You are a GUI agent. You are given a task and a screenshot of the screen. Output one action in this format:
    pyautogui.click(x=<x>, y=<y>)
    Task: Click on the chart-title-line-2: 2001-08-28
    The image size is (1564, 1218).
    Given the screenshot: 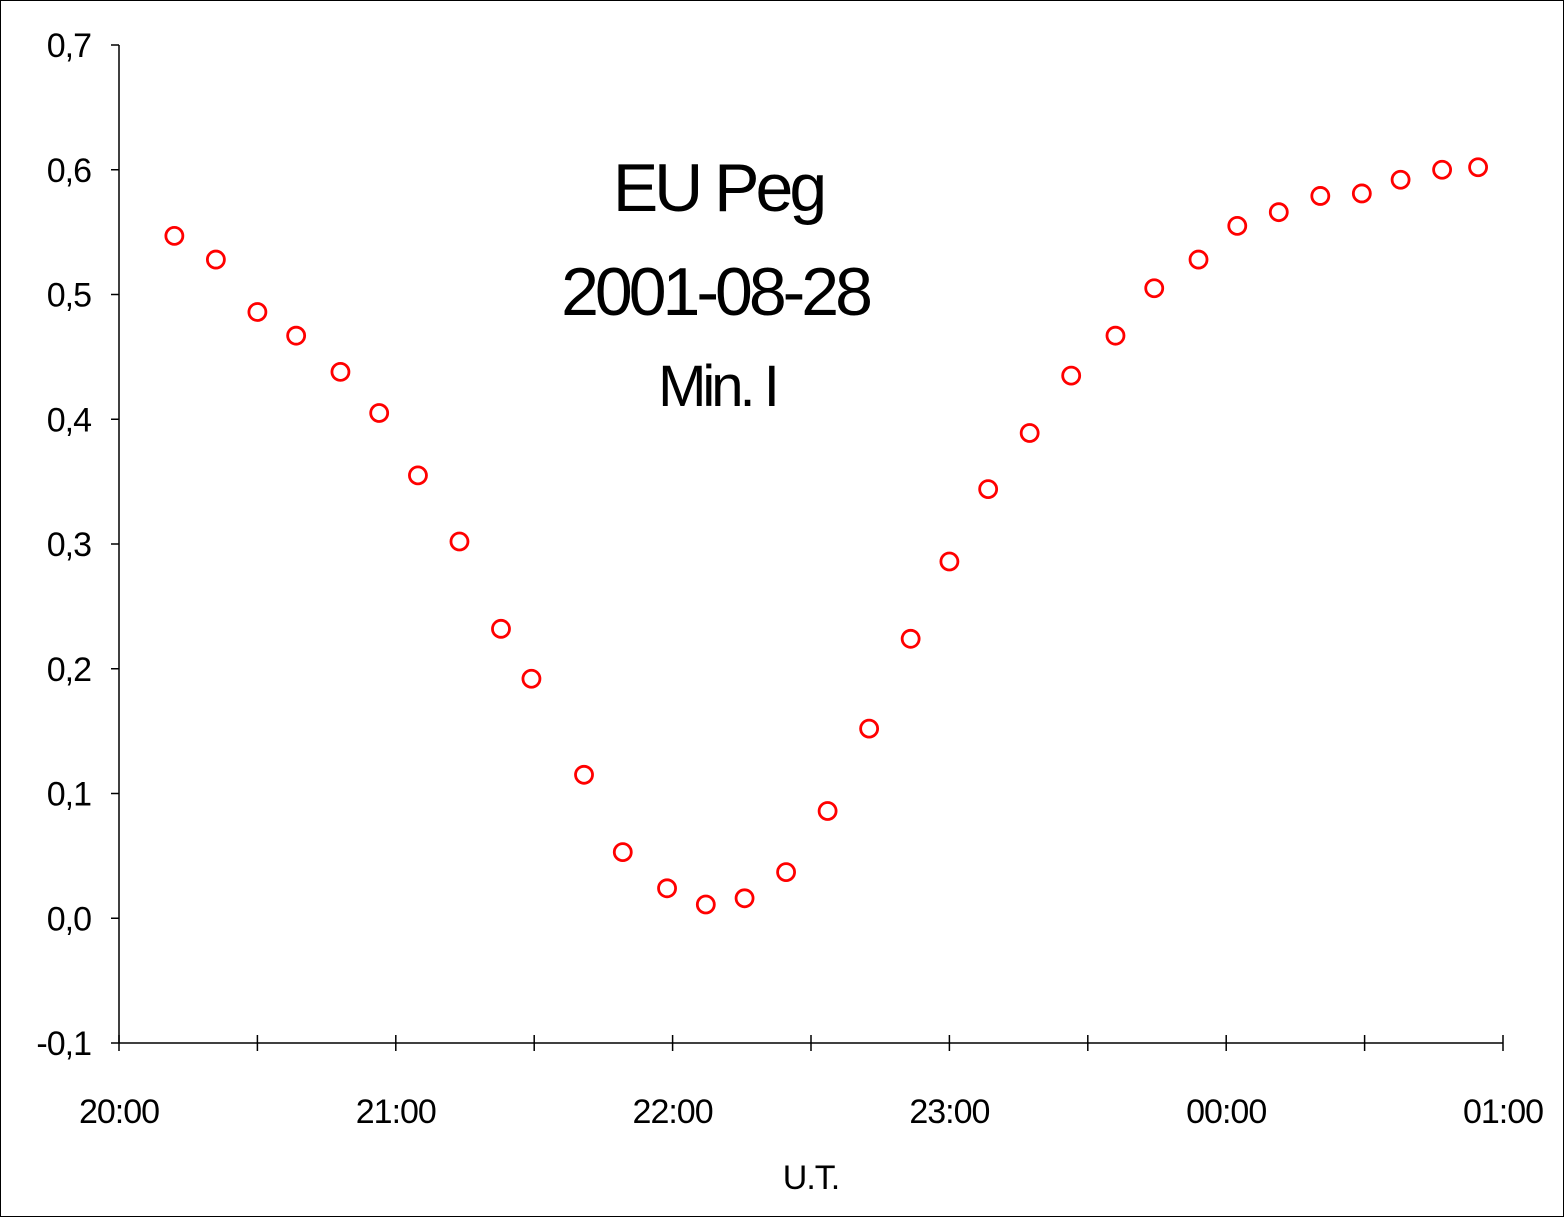 What is the action you would take?
    pyautogui.click(x=715, y=292)
    